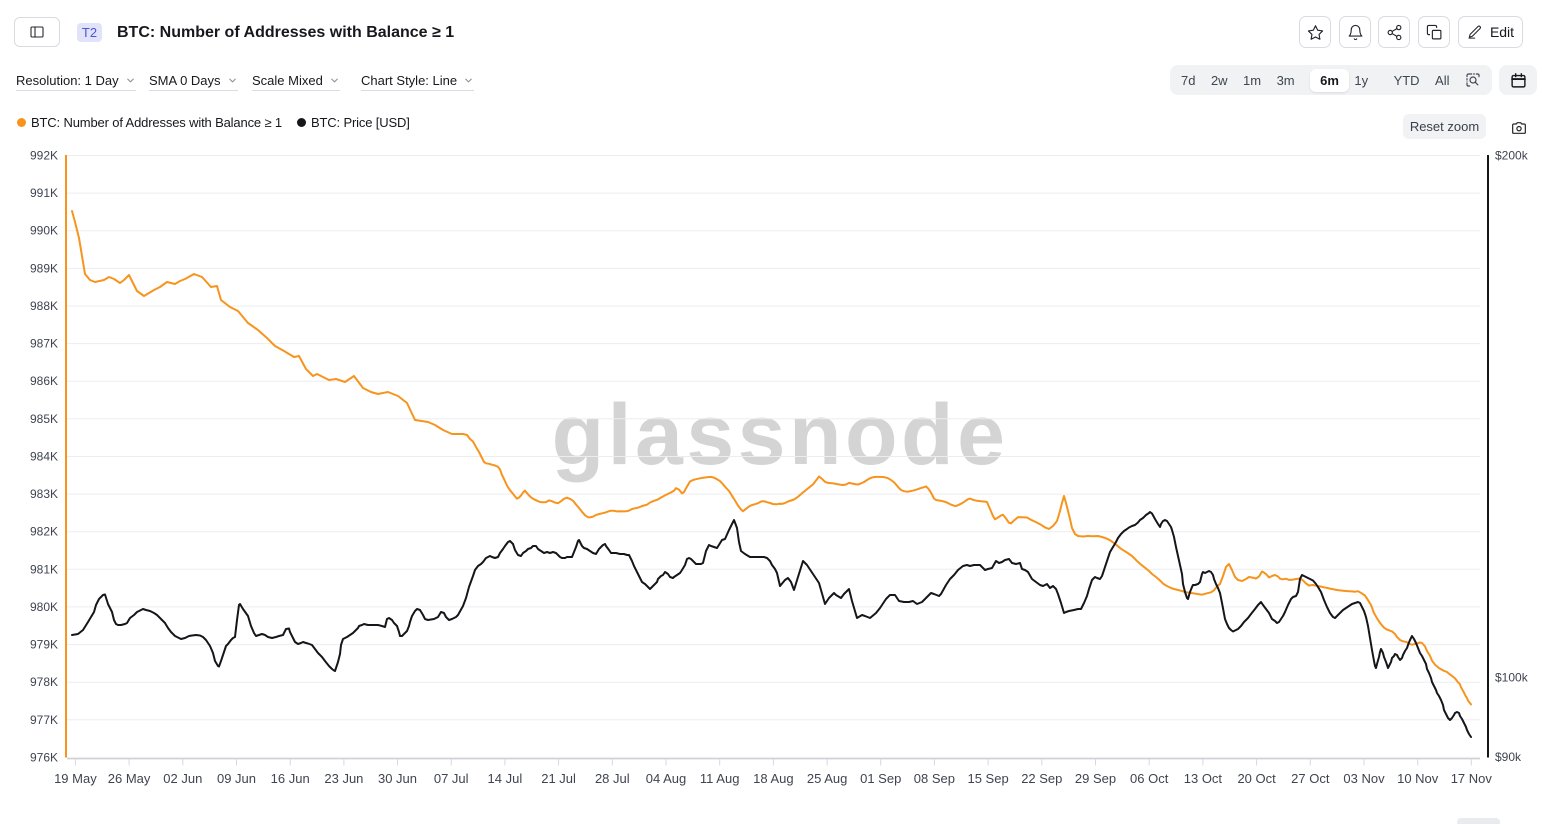 This screenshot has width=1542, height=824. Describe the element at coordinates (1512, 156) in the screenshot. I see `svg-text: $200k` at that location.